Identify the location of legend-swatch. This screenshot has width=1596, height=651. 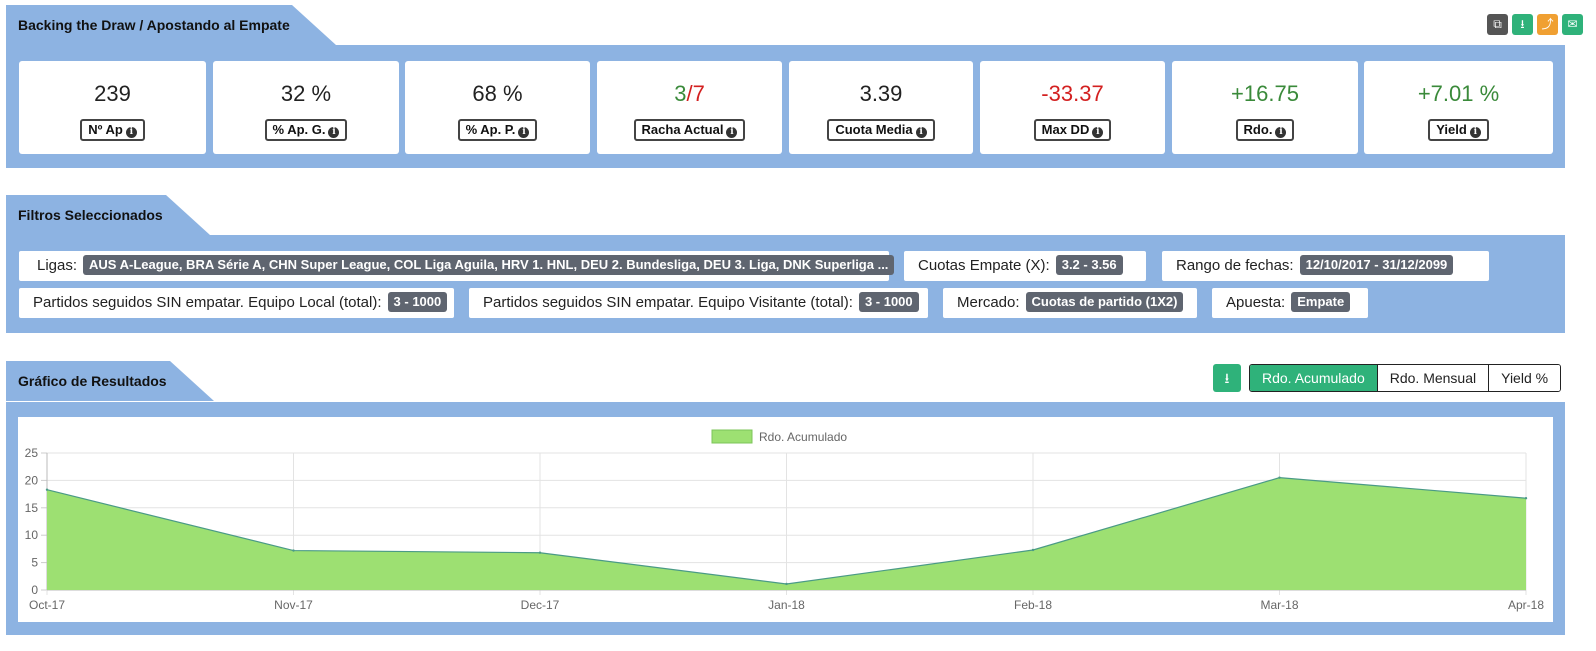
(732, 436).